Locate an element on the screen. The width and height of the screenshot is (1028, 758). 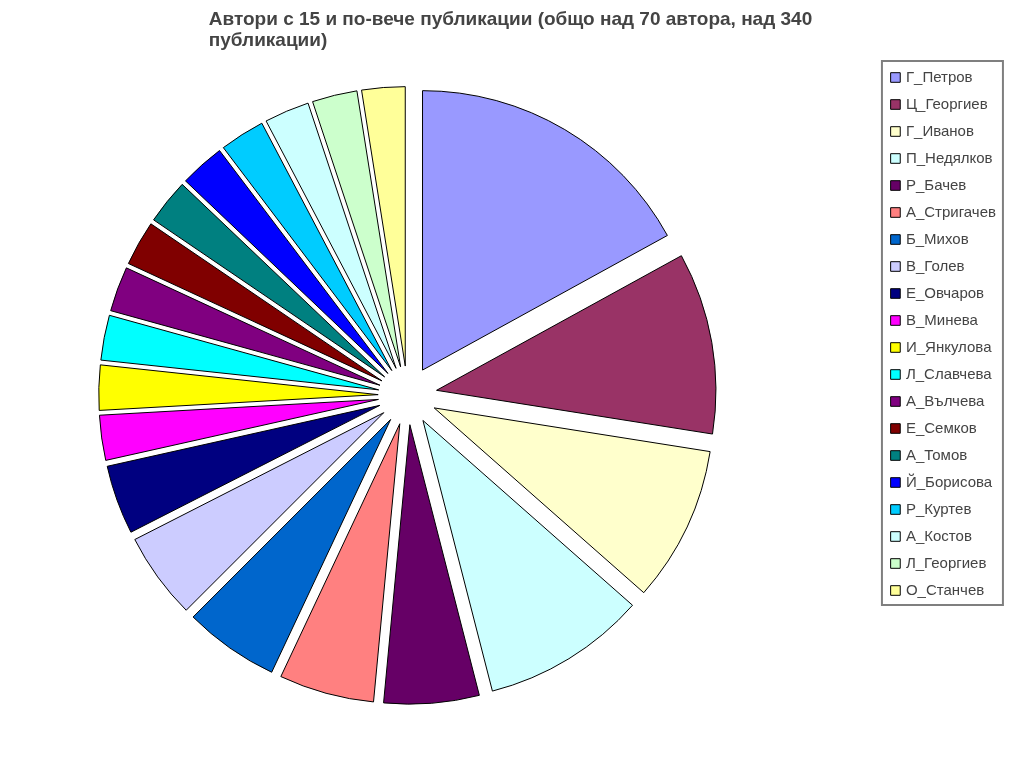
legend-label: Г_Иванов is located at coordinates (939, 130).